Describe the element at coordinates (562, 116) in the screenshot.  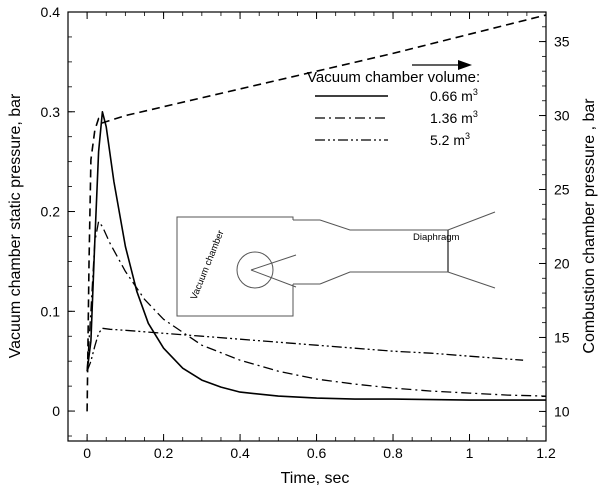
I see `y-right-tick-label: 30` at that location.